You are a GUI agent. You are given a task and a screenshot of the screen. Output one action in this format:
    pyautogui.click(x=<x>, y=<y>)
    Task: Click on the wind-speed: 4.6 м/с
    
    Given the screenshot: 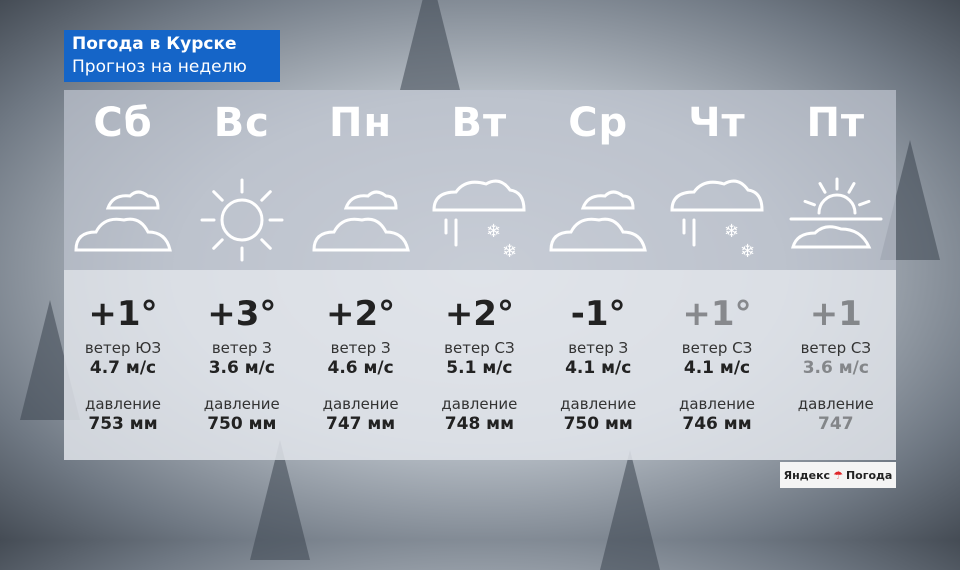 What is the action you would take?
    pyautogui.click(x=360, y=368)
    